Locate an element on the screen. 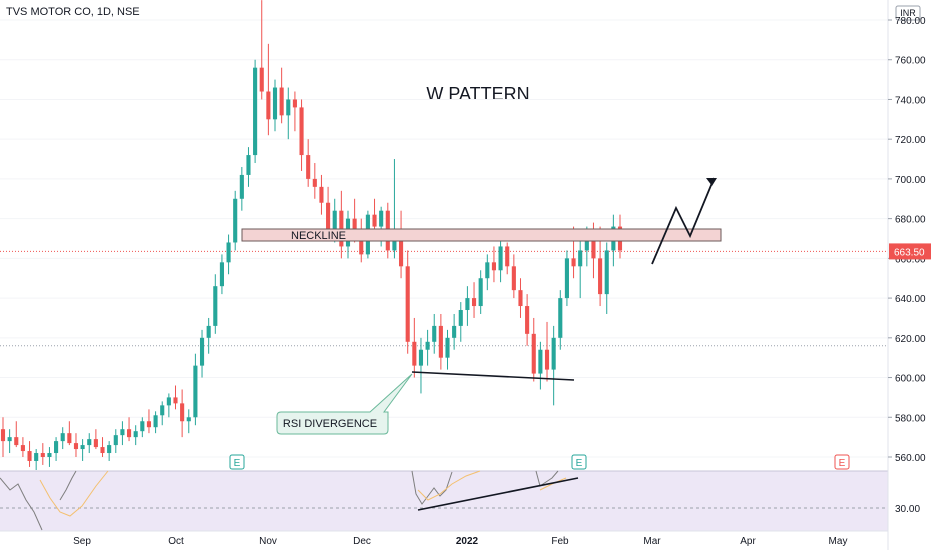 The width and height of the screenshot is (932, 550). x-tick-label: Nov is located at coordinates (268, 541).